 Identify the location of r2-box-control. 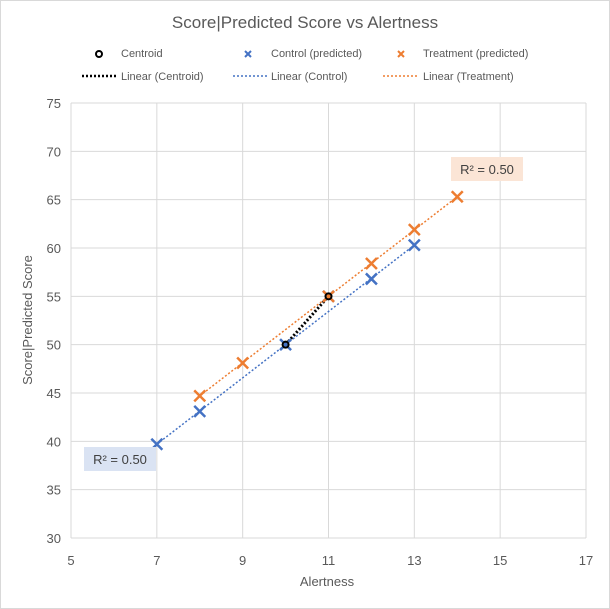
(120, 459).